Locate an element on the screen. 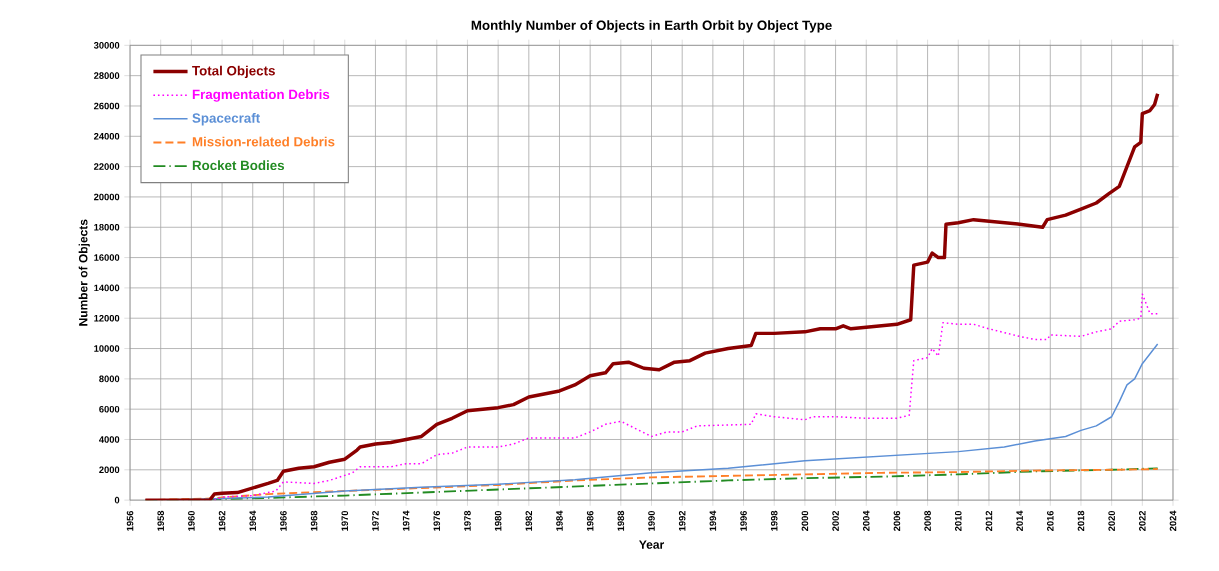  x-tick-label: 1976 is located at coordinates (437, 520).